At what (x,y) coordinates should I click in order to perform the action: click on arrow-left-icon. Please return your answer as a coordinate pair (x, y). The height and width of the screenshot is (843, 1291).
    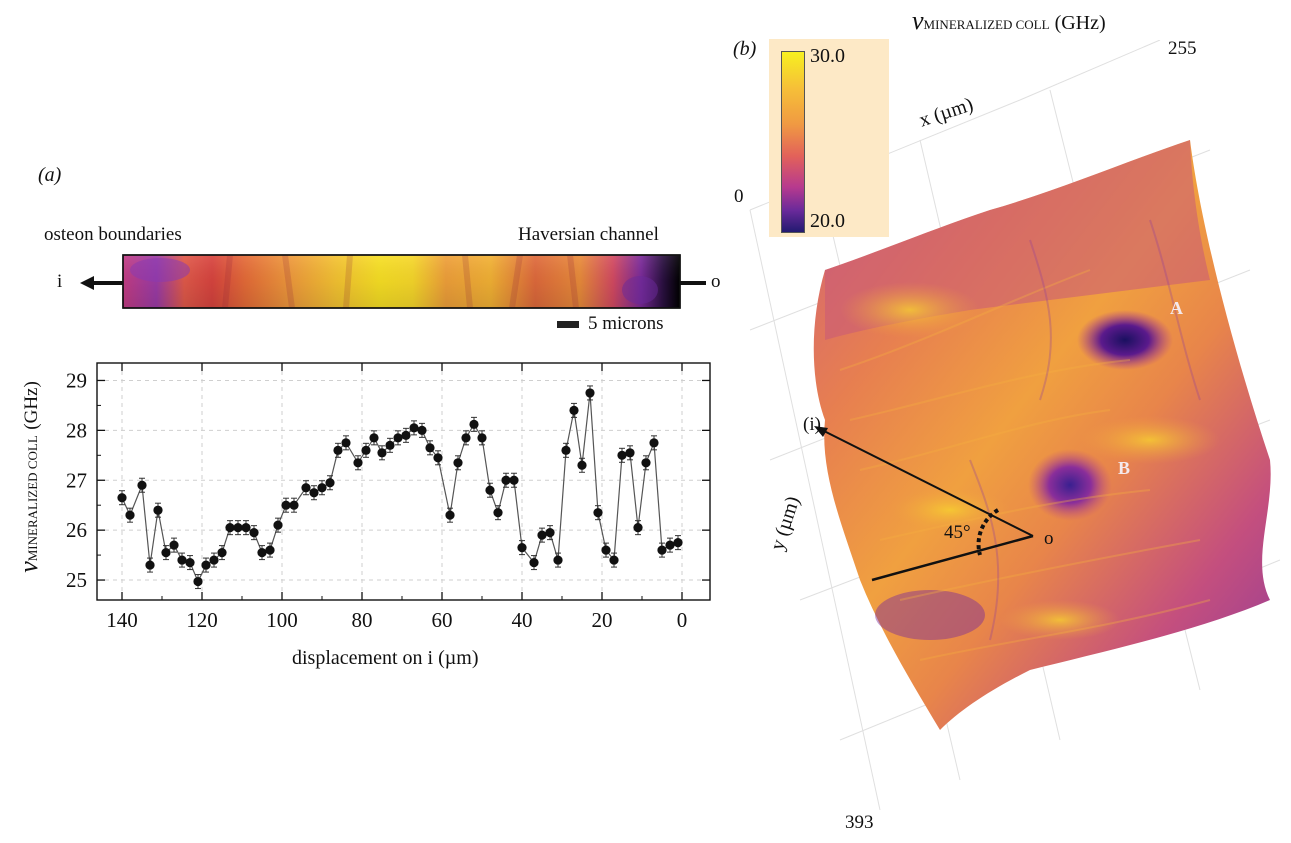
    Looking at the image, I should click on (87, 283).